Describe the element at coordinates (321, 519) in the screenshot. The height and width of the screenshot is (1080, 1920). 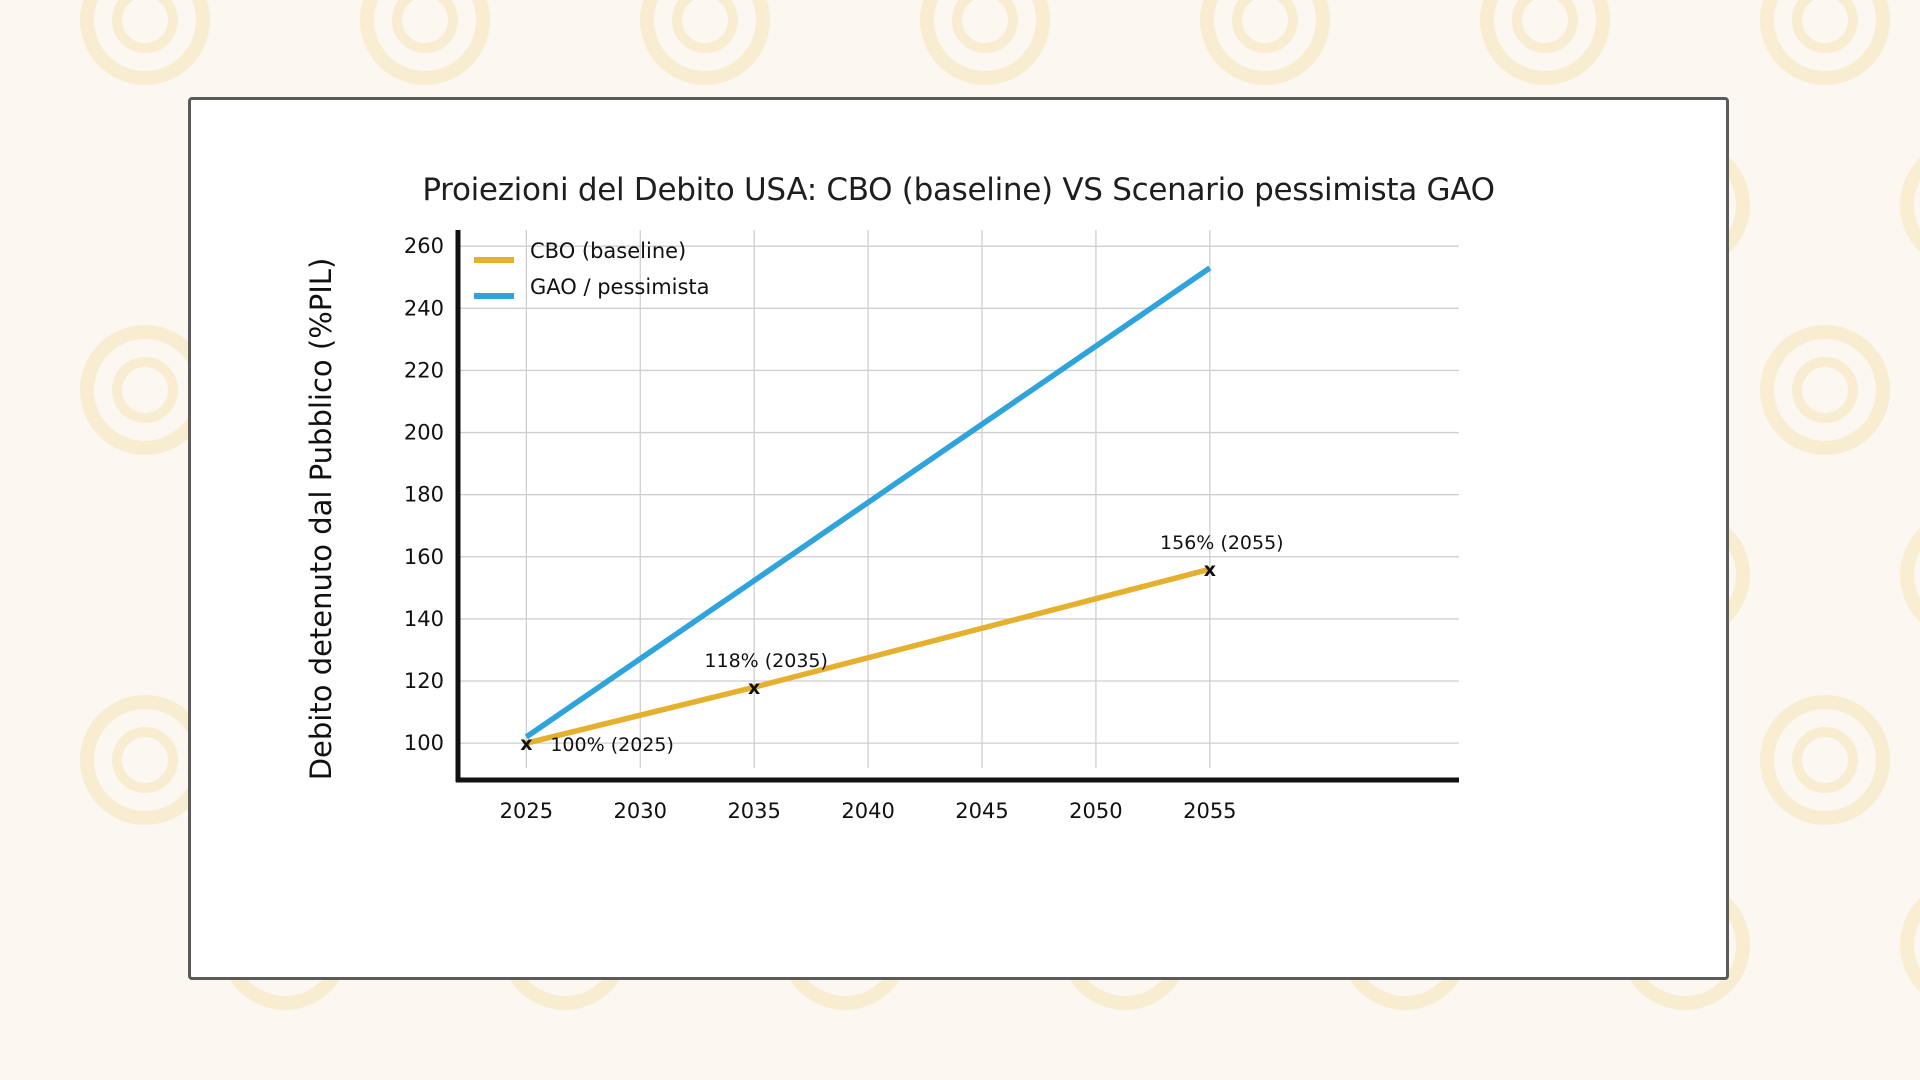
I see `y-axis-label: Debito detenuto dal Pubblico (%PIL)` at that location.